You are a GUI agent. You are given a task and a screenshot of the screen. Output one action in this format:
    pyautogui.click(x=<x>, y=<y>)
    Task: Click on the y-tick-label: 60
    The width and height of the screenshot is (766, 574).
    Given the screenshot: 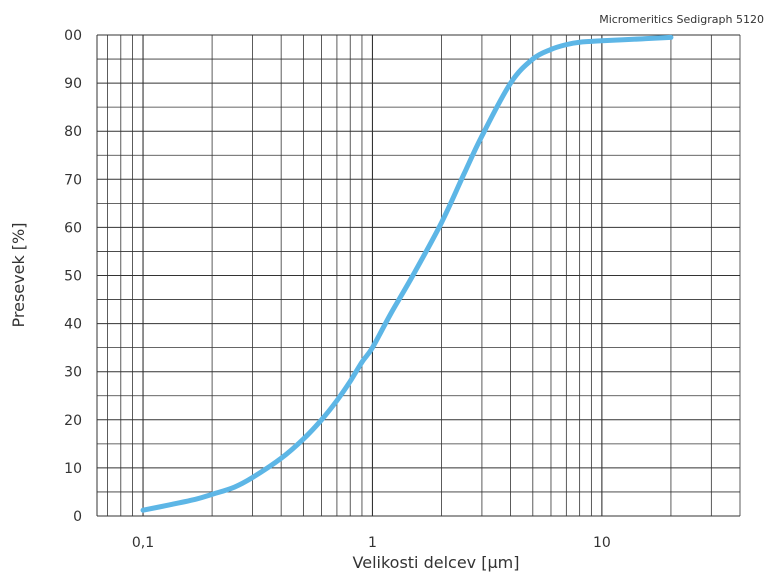 What is the action you would take?
    pyautogui.click(x=73, y=228)
    